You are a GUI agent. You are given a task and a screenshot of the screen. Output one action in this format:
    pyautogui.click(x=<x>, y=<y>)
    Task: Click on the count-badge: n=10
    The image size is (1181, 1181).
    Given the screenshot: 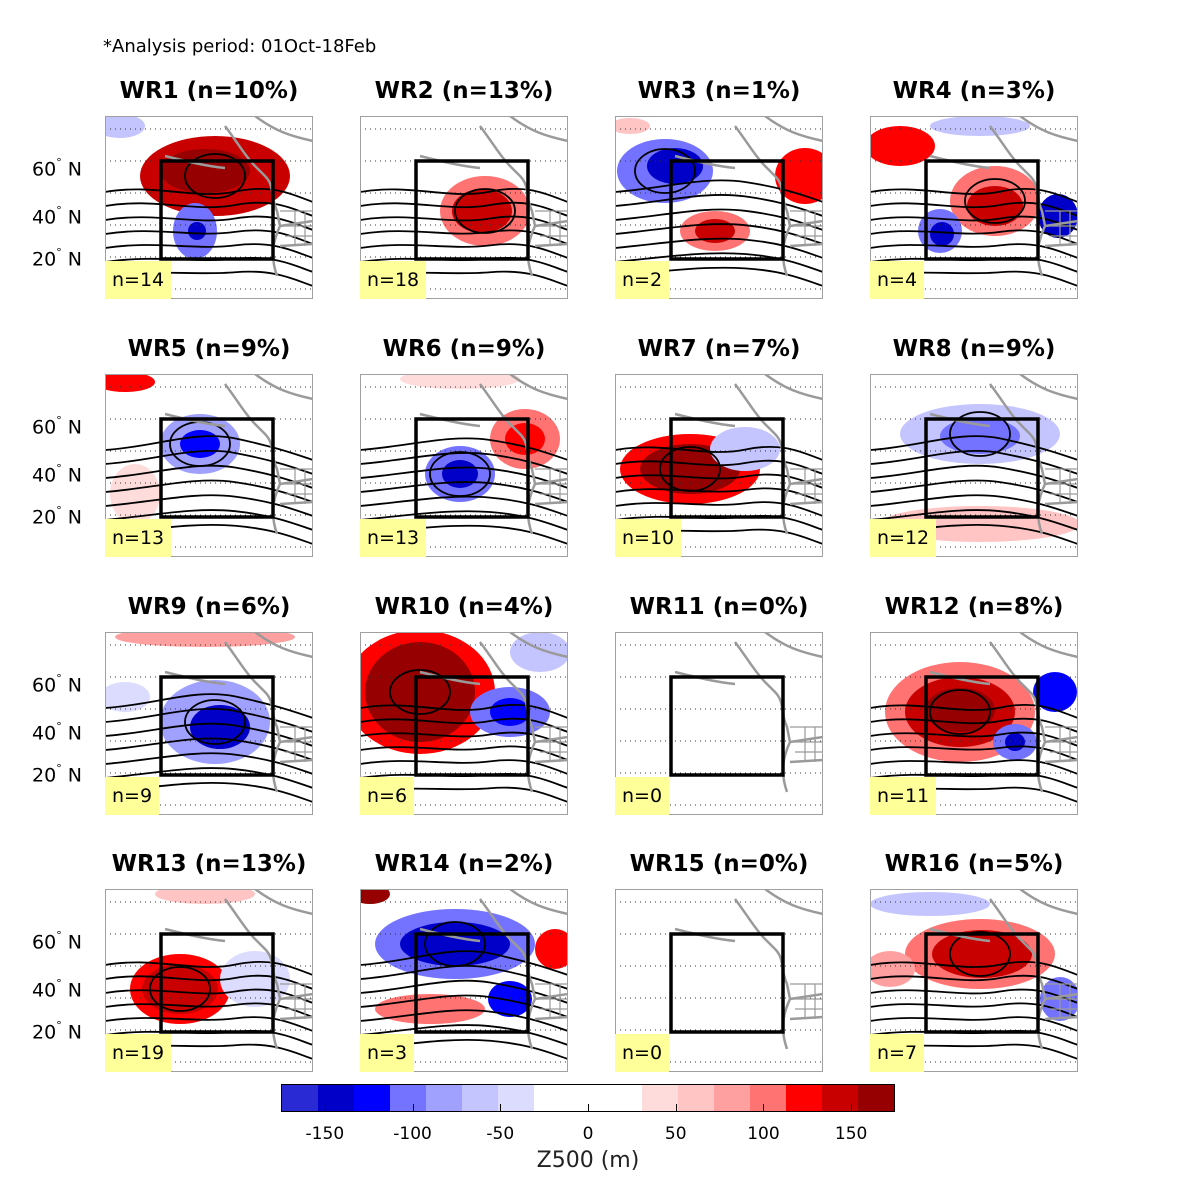 What is the action you would take?
    pyautogui.click(x=648, y=538)
    